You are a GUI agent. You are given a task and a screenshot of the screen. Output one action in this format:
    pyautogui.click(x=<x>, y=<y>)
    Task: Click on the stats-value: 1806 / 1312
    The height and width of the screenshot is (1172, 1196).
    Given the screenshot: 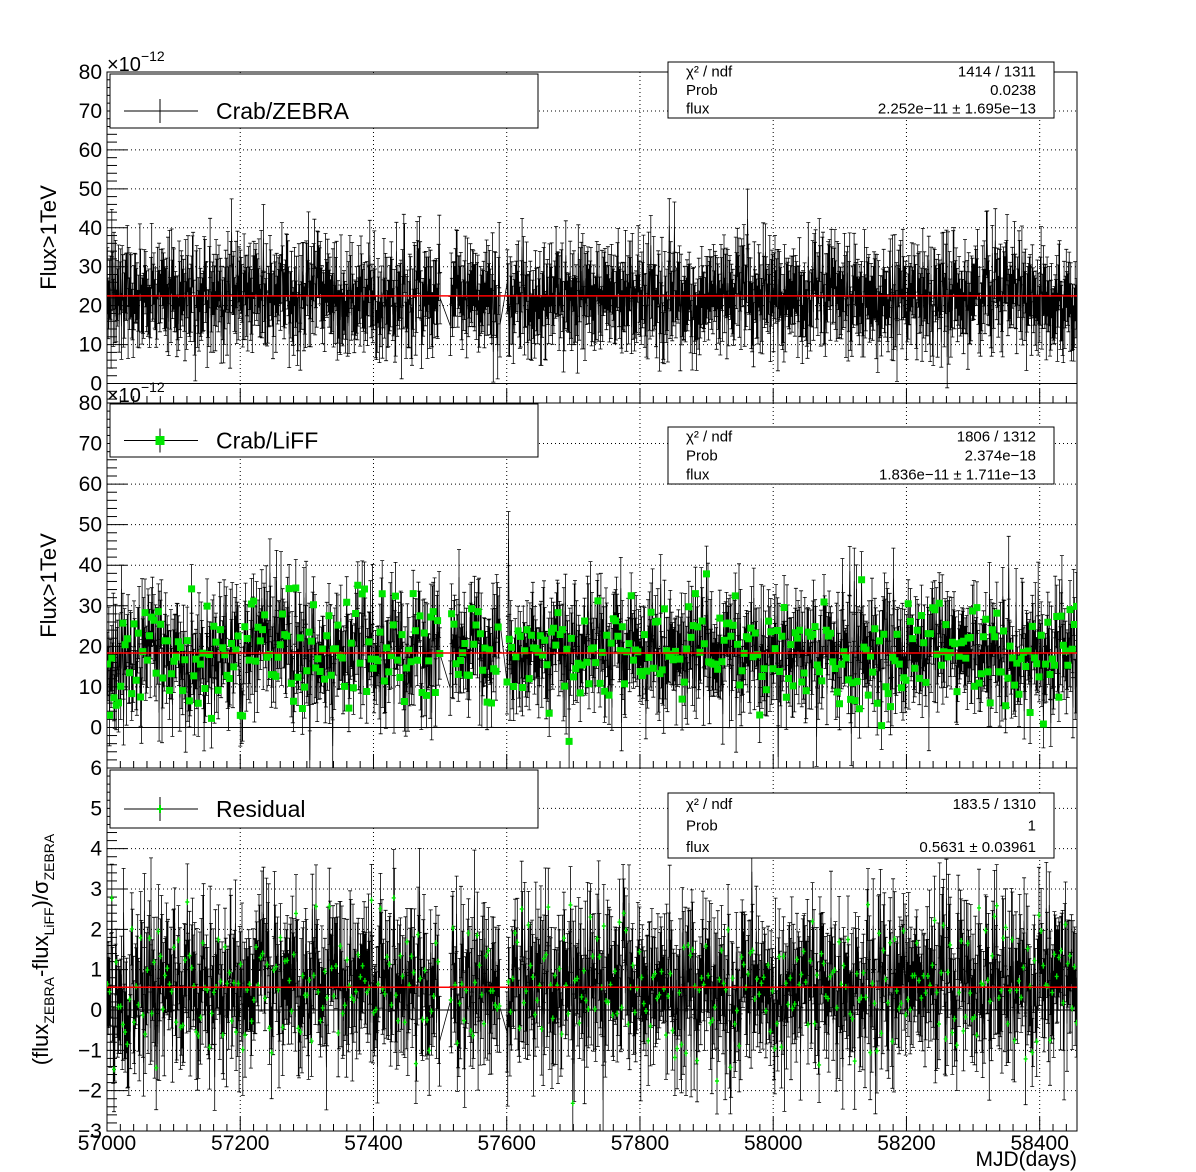 What is the action you would take?
    pyautogui.click(x=996, y=437)
    